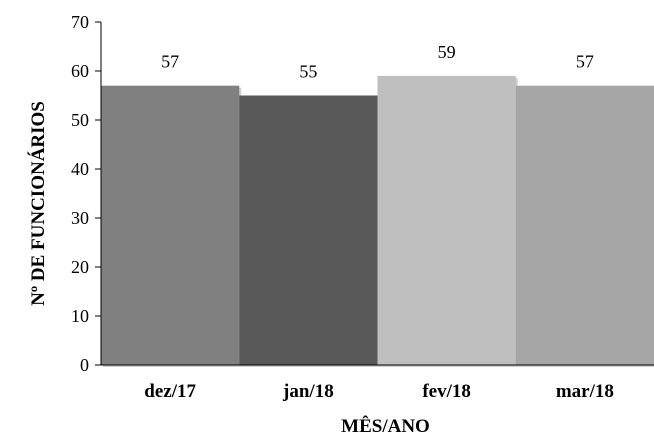 The width and height of the screenshot is (654, 442). What do you see at coordinates (38, 203) in the screenshot?
I see `y-axis-title: Nº DE FUNCIONÁRIOS` at bounding box center [38, 203].